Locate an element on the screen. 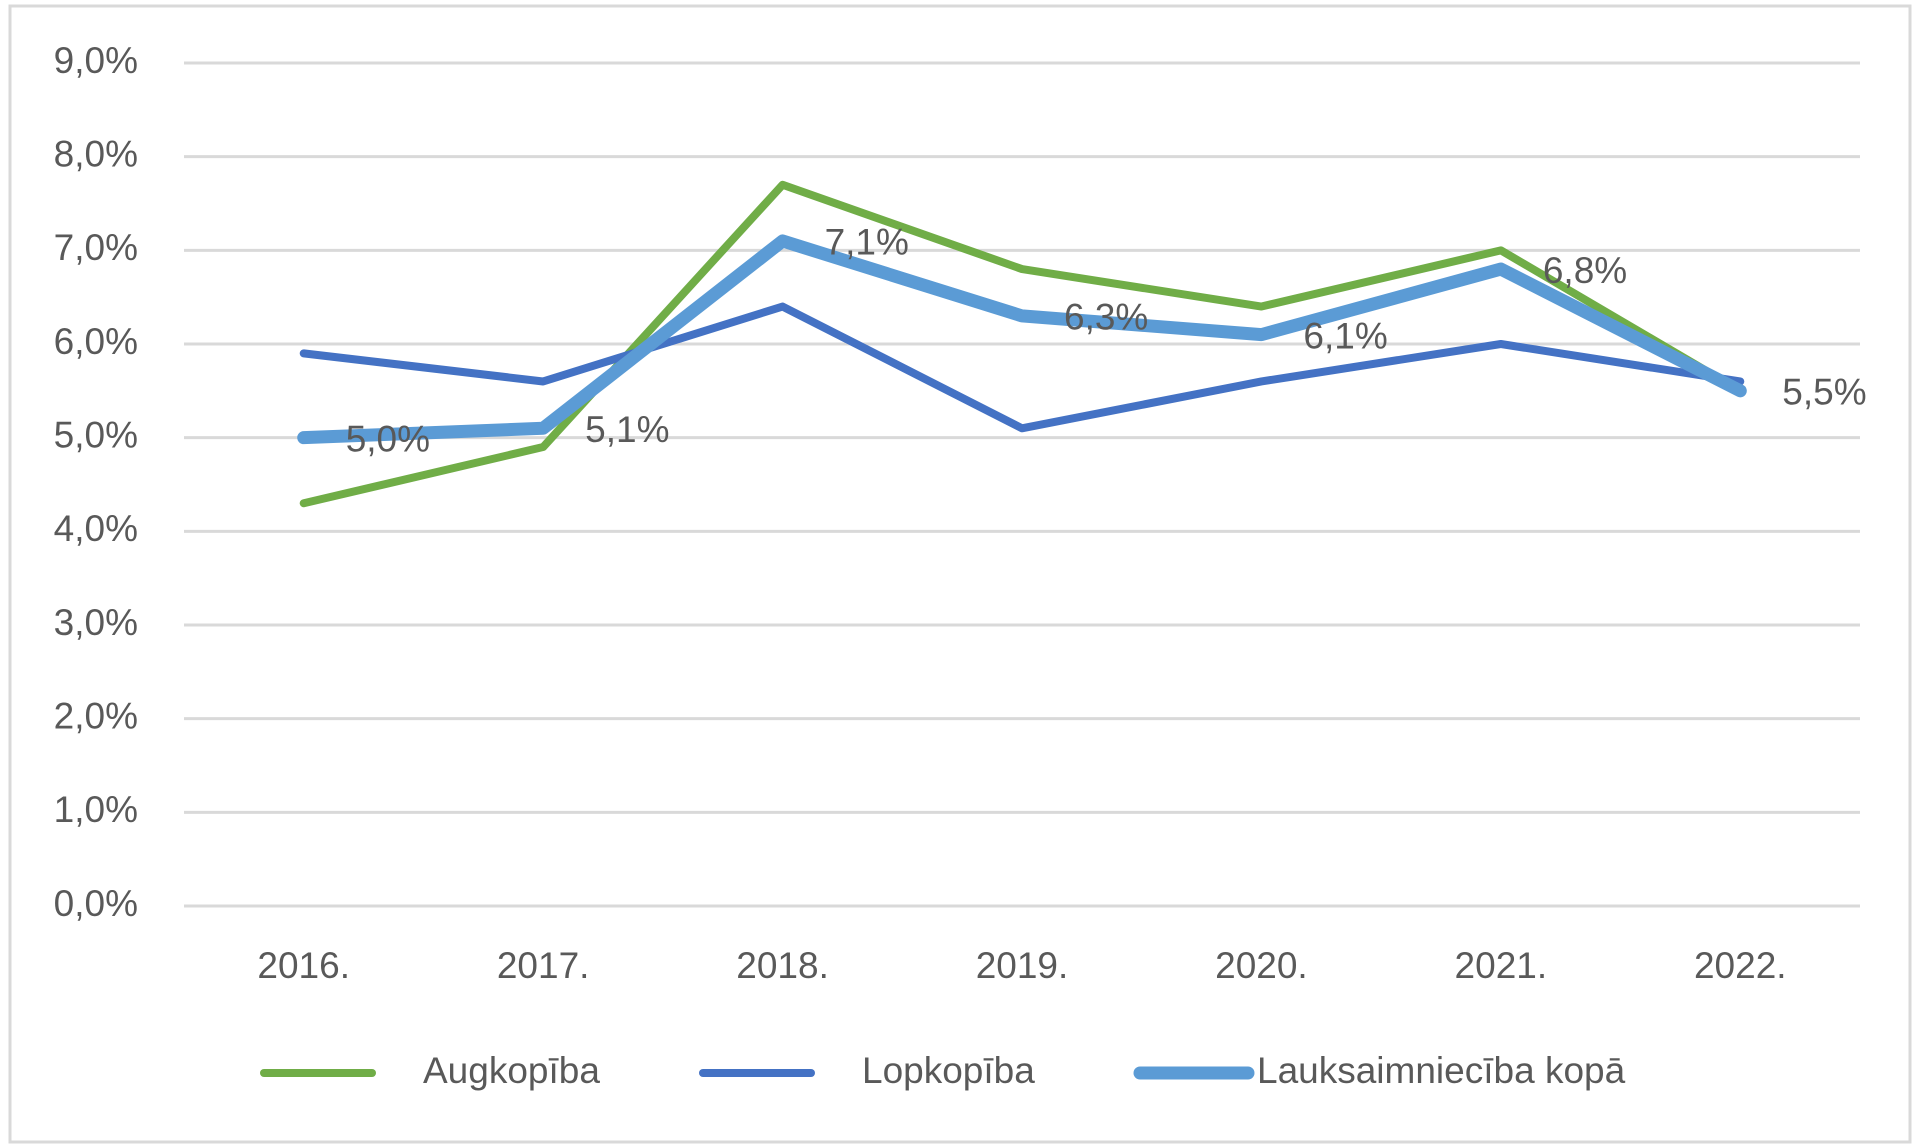 The width and height of the screenshot is (1922, 1146). data-label: 5,0% is located at coordinates (388, 438).